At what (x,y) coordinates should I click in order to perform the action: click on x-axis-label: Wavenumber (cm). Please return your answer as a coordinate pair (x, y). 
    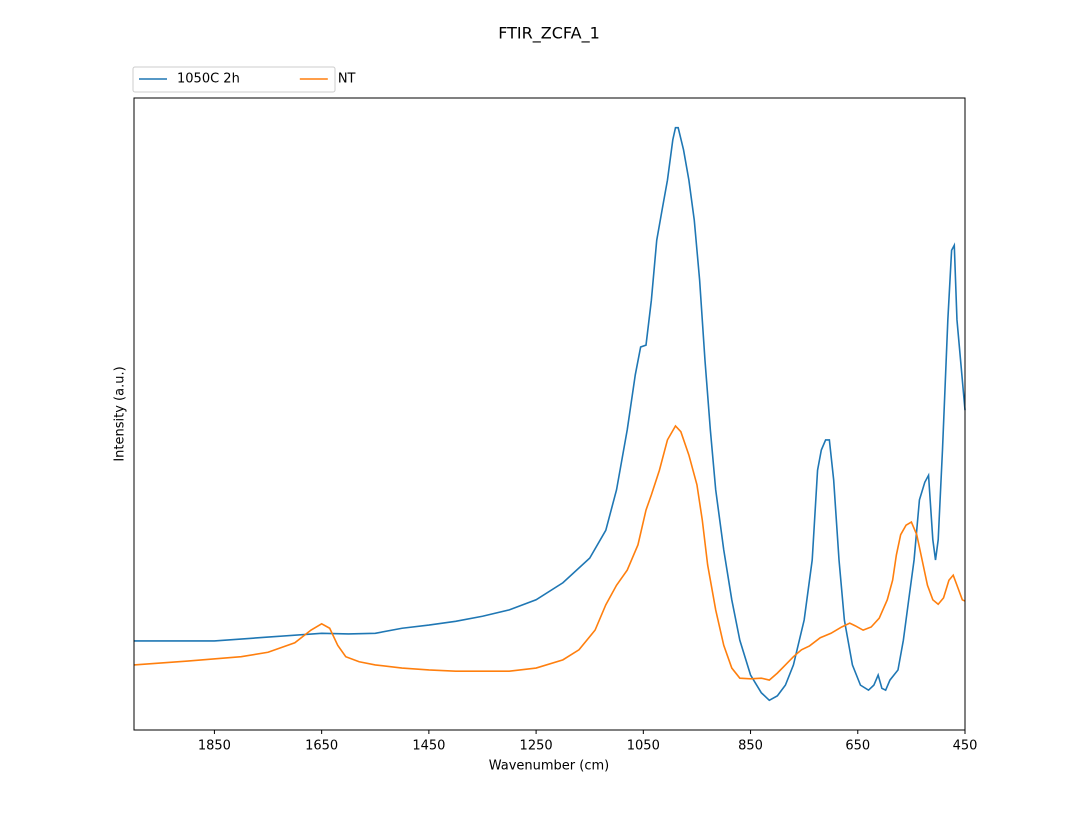
    Looking at the image, I should click on (549, 766).